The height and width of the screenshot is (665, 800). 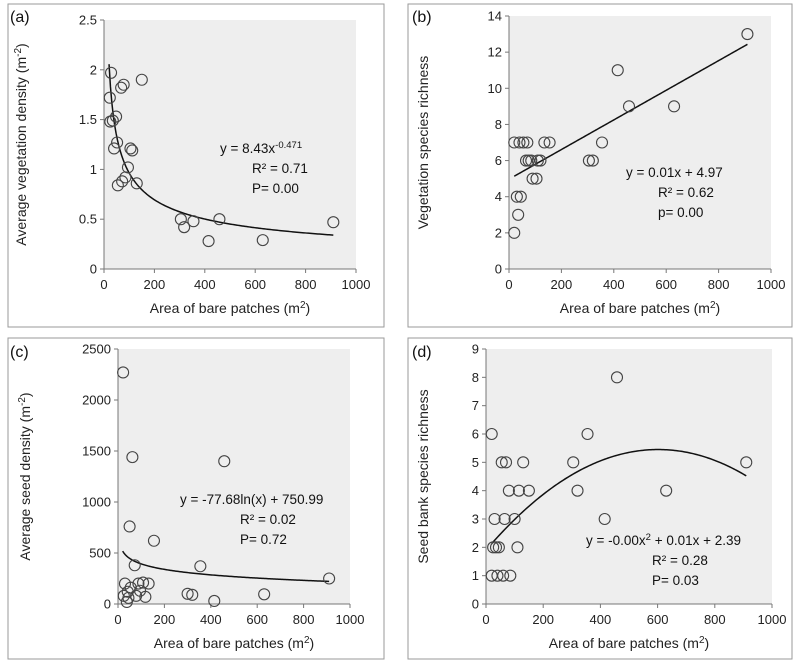 What do you see at coordinates (475, 462) in the screenshot?
I see `y-tick-label: 5` at bounding box center [475, 462].